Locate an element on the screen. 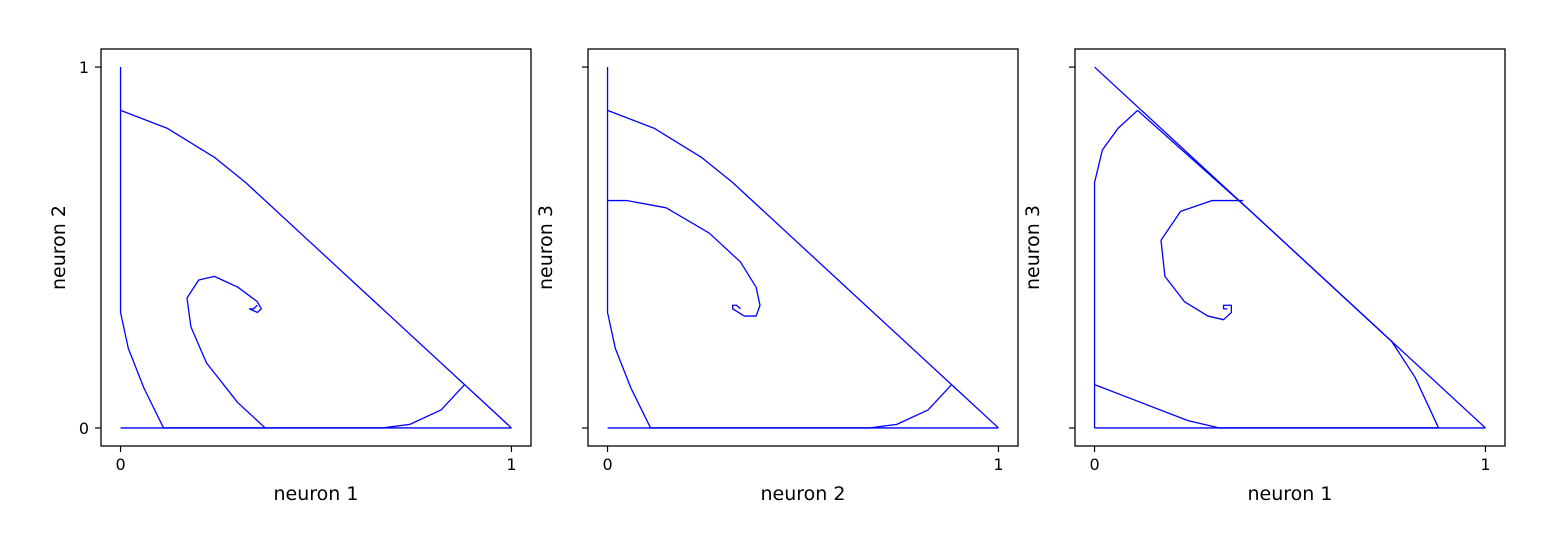  y-axis-label: neuron 2 is located at coordinates (59, 247).